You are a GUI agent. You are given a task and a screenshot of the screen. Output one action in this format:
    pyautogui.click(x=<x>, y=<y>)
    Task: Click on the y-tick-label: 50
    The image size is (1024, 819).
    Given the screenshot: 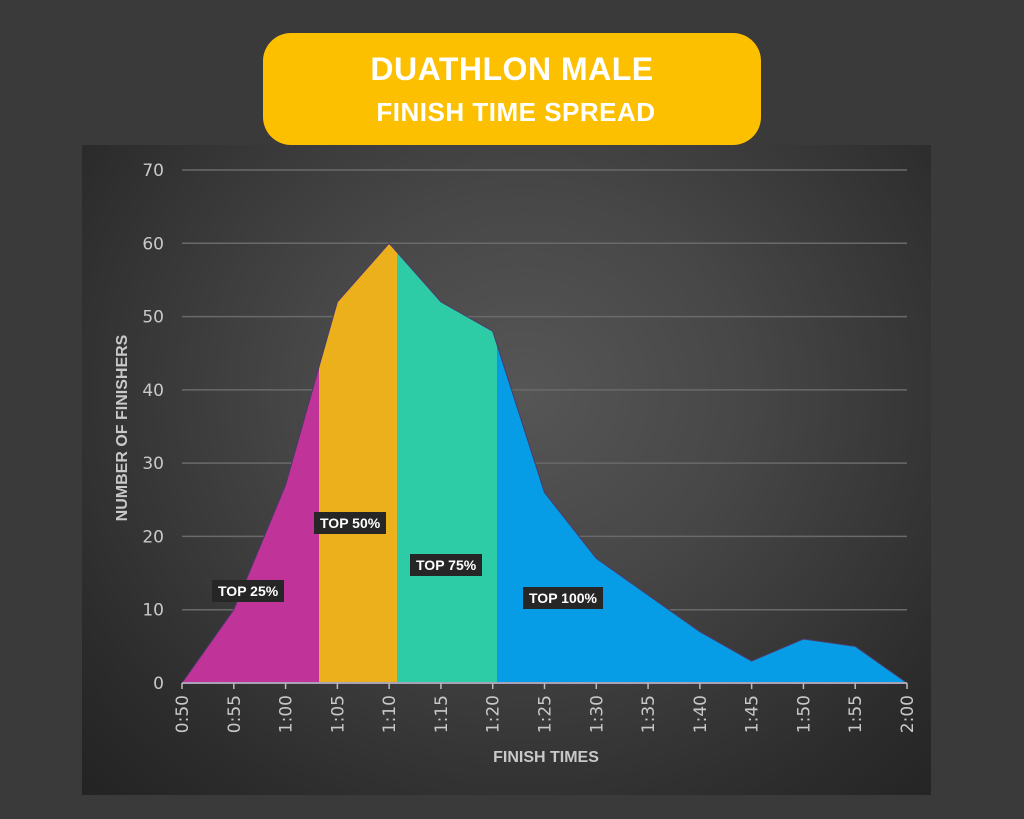 What is the action you would take?
    pyautogui.click(x=153, y=318)
    